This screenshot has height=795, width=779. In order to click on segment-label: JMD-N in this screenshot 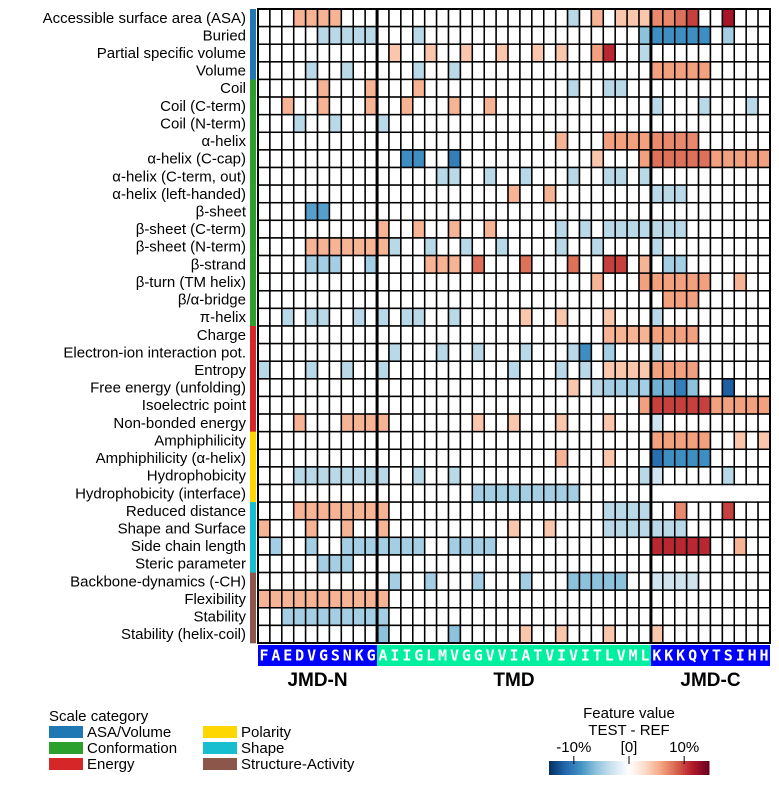, I will do `click(317, 680)`.